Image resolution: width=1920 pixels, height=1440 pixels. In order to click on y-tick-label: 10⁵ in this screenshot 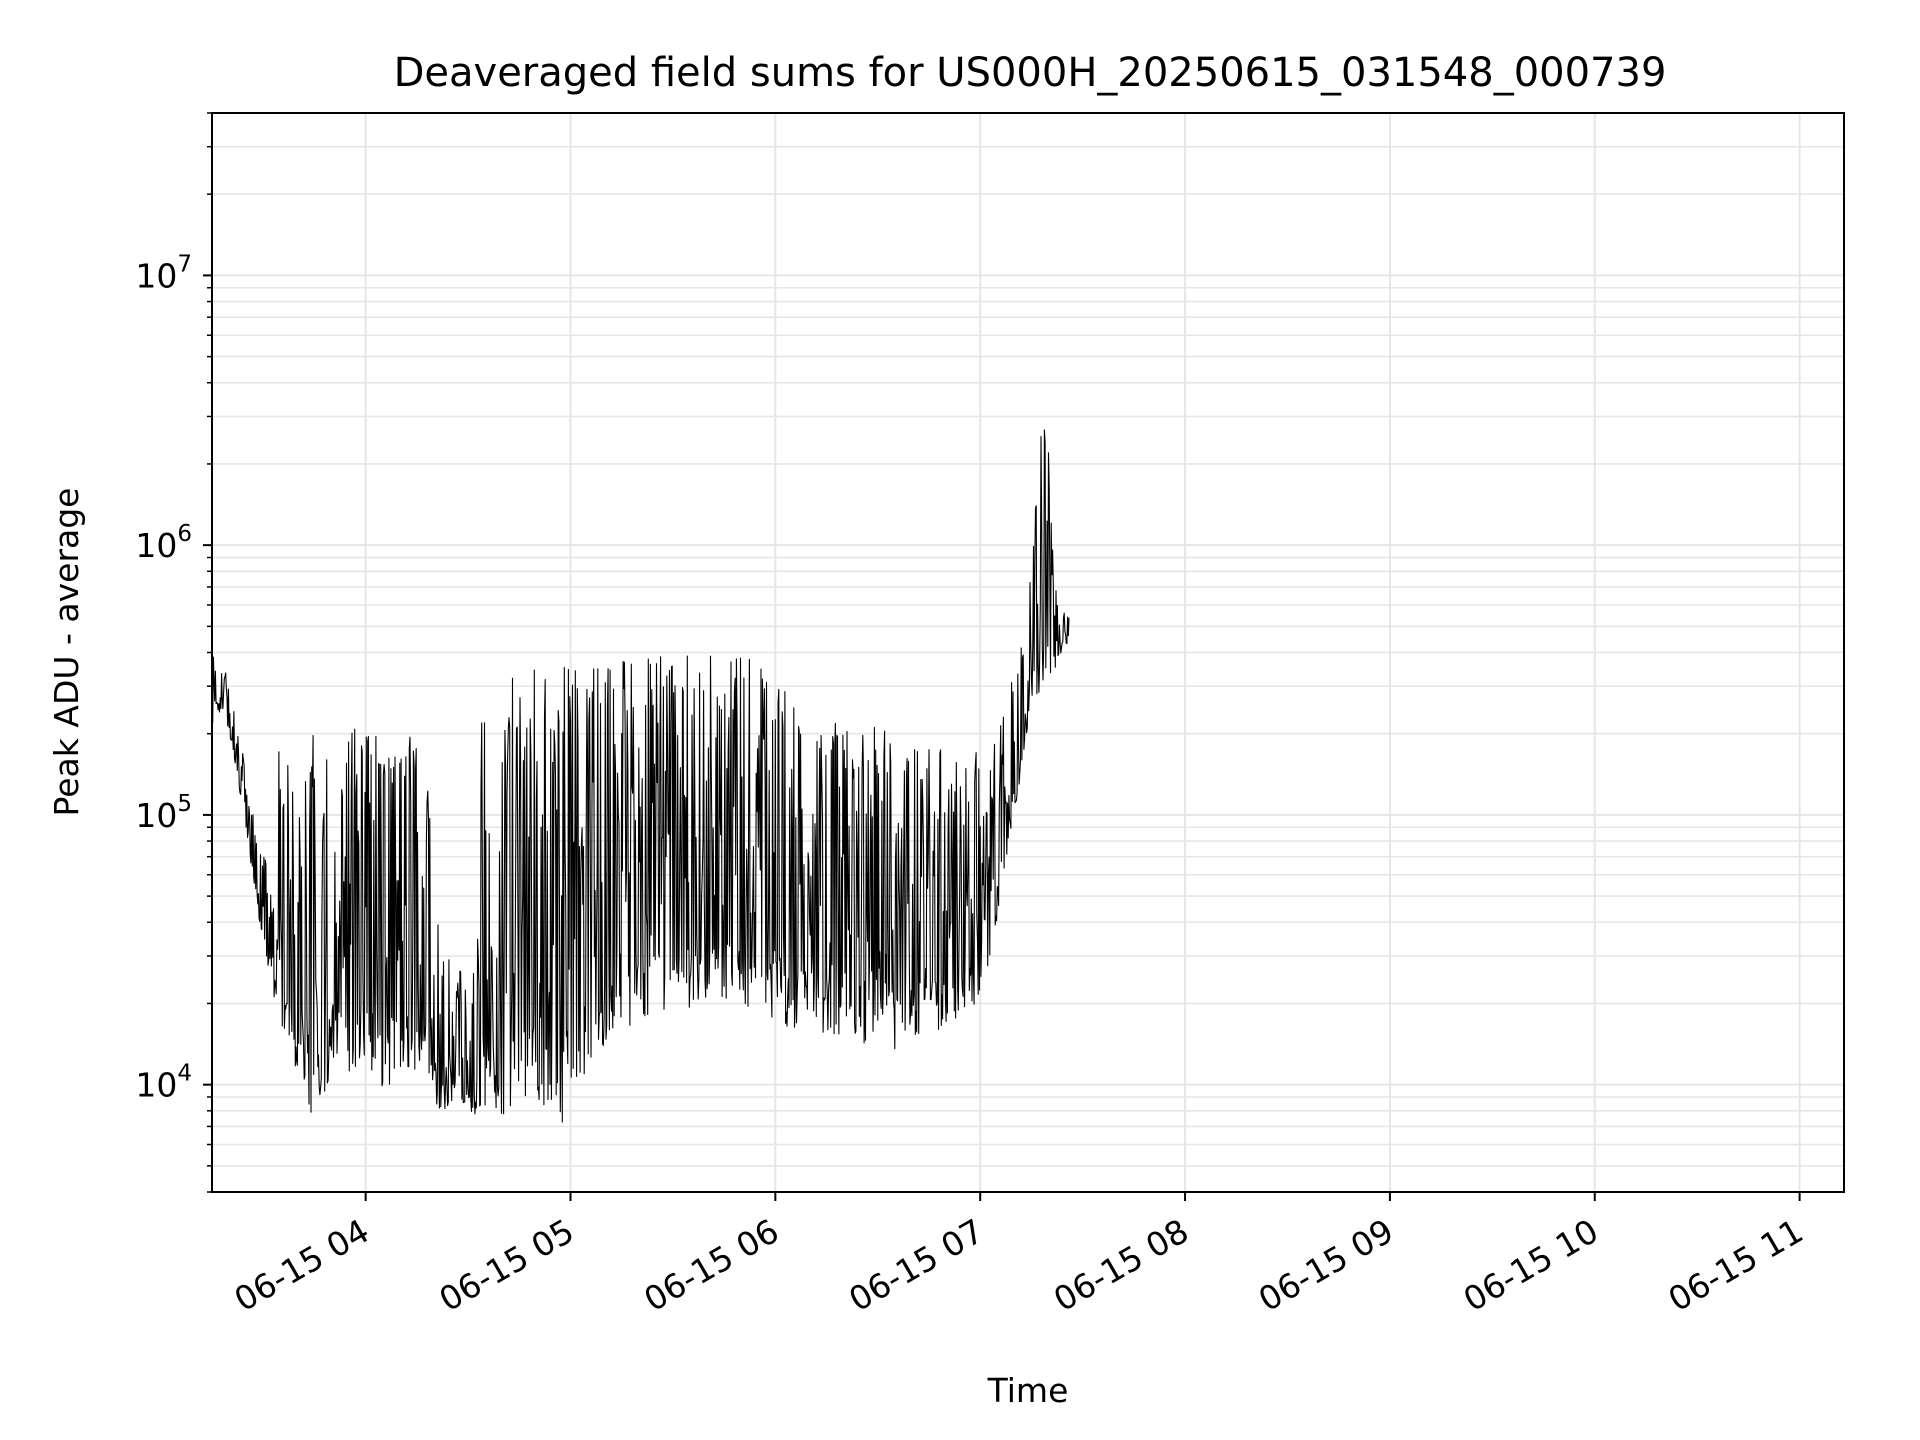, I will do `click(163, 813)`.